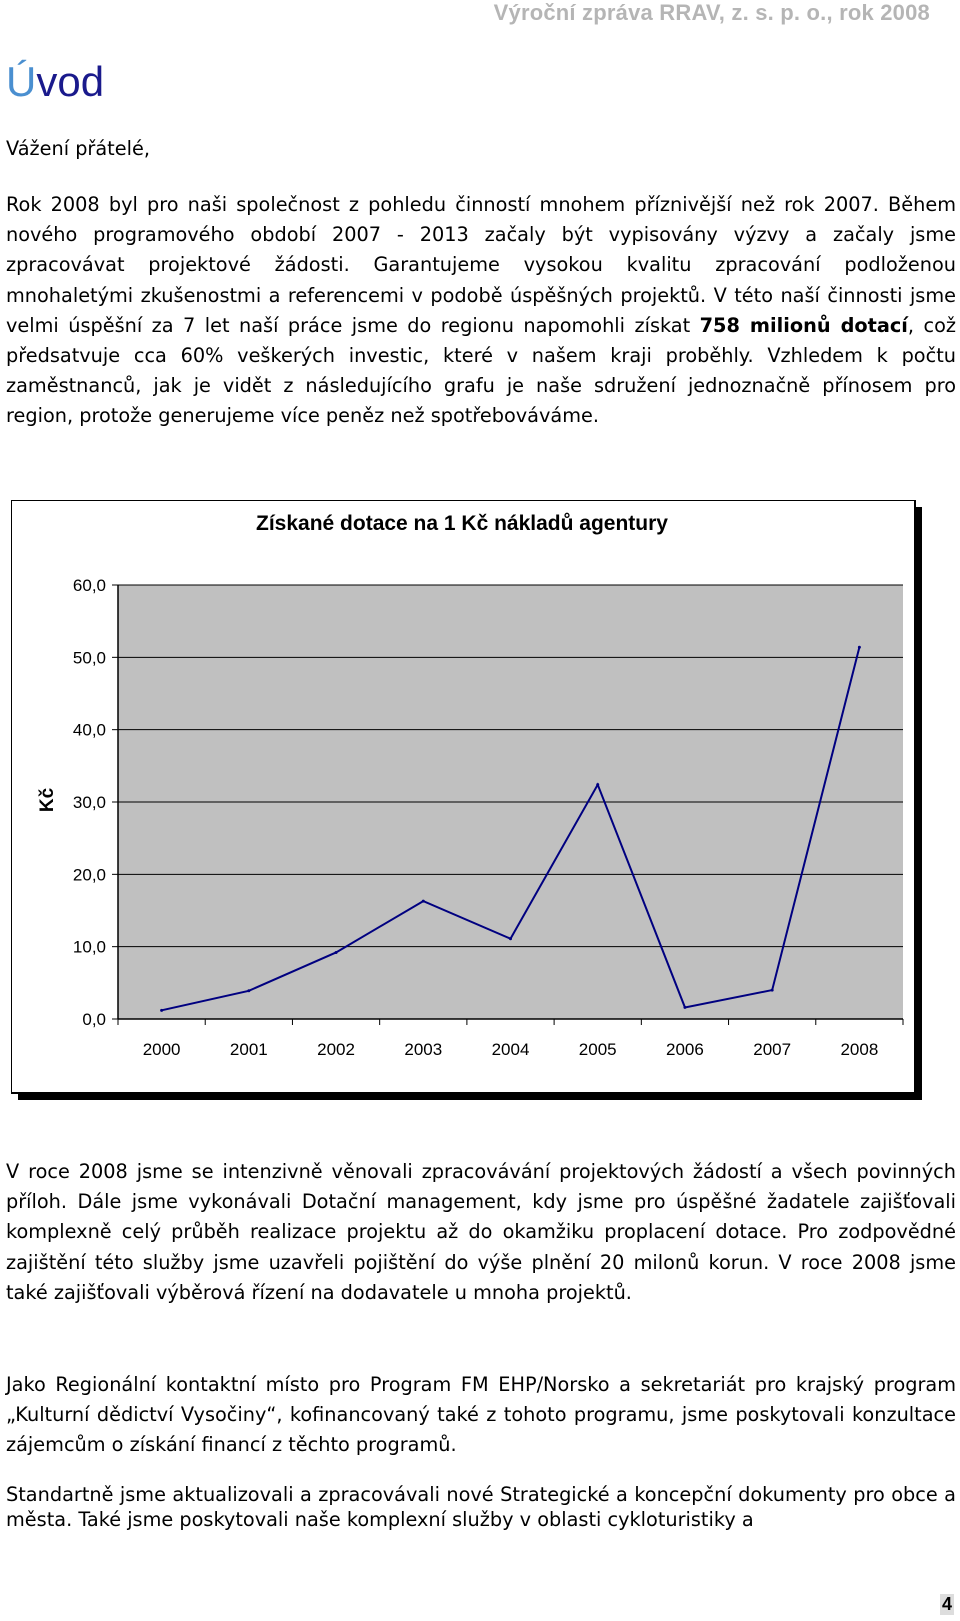  I want to click on y-tick-label: 50,0, so click(89, 657).